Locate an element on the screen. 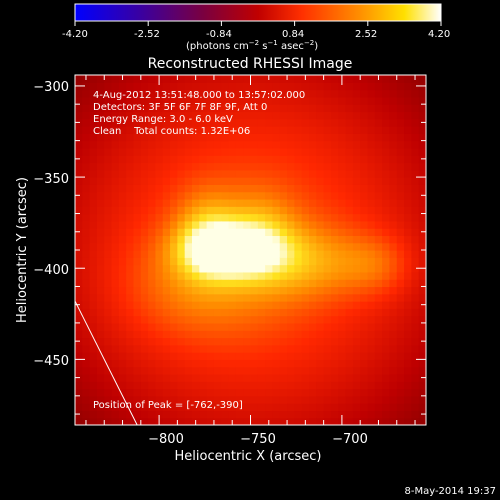  colorbar-units: (photons cm−2 s−1 asec−2) is located at coordinates (252, 45).